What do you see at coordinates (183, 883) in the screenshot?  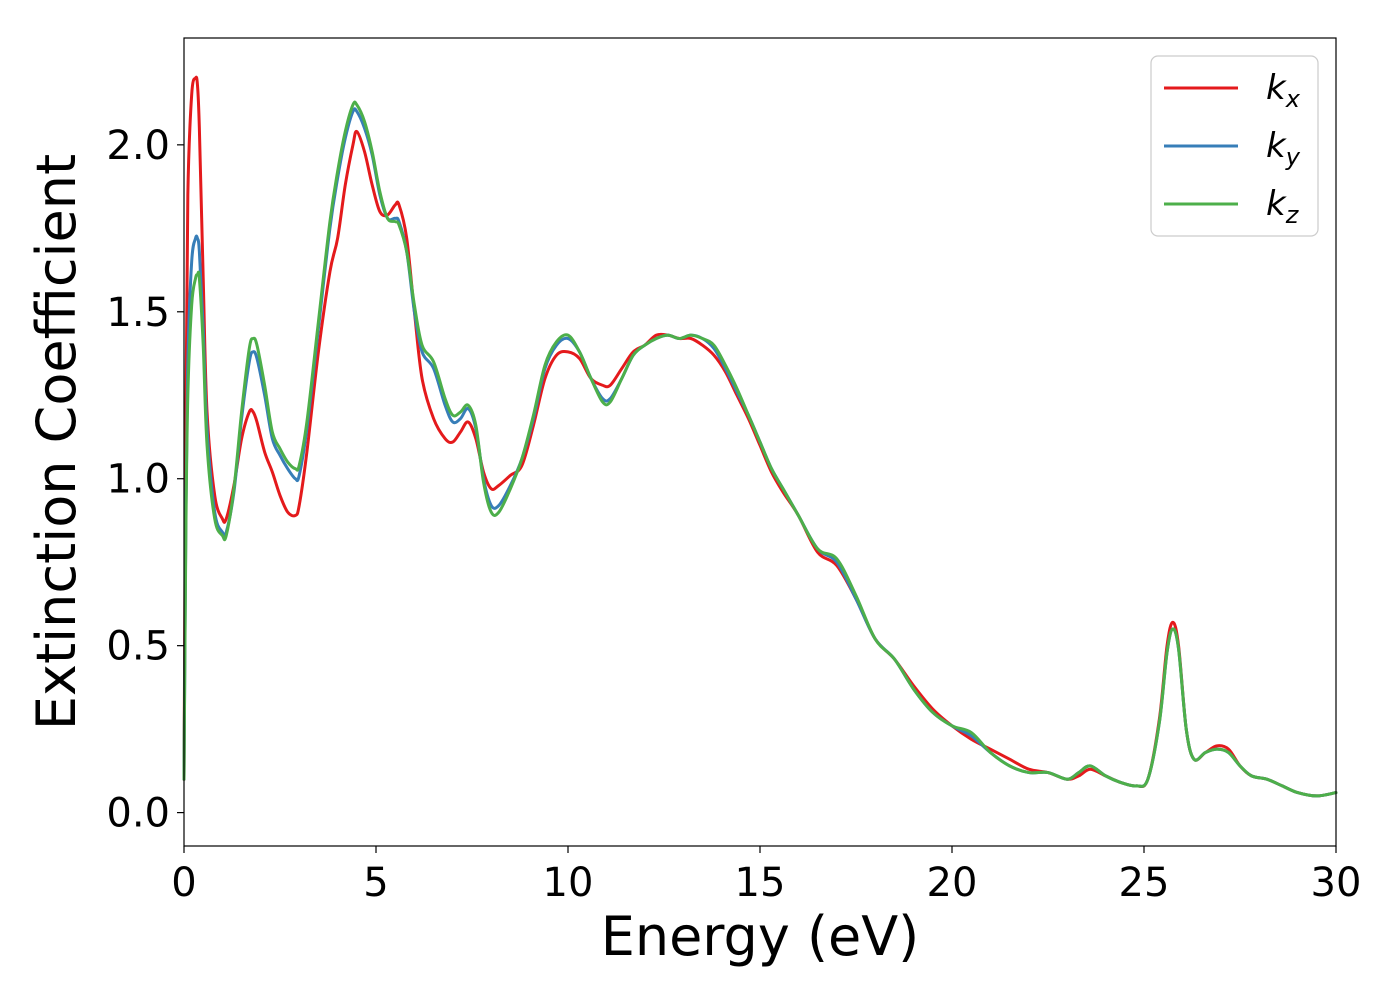 I see `x-tick-label: 0` at bounding box center [183, 883].